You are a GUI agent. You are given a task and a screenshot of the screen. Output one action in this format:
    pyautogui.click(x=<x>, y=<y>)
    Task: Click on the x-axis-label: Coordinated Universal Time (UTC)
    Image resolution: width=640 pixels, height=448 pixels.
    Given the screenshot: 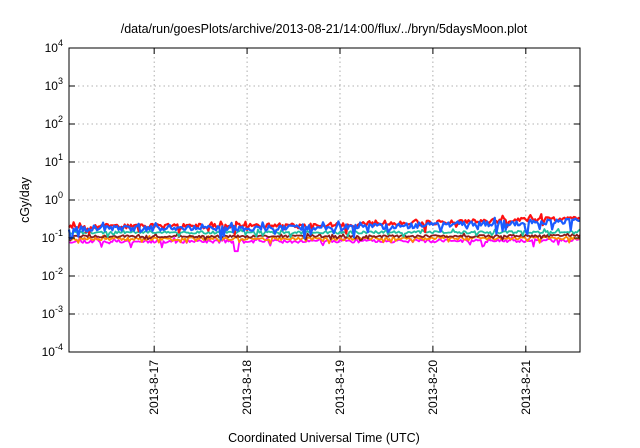 What is the action you would take?
    pyautogui.click(x=324, y=438)
    